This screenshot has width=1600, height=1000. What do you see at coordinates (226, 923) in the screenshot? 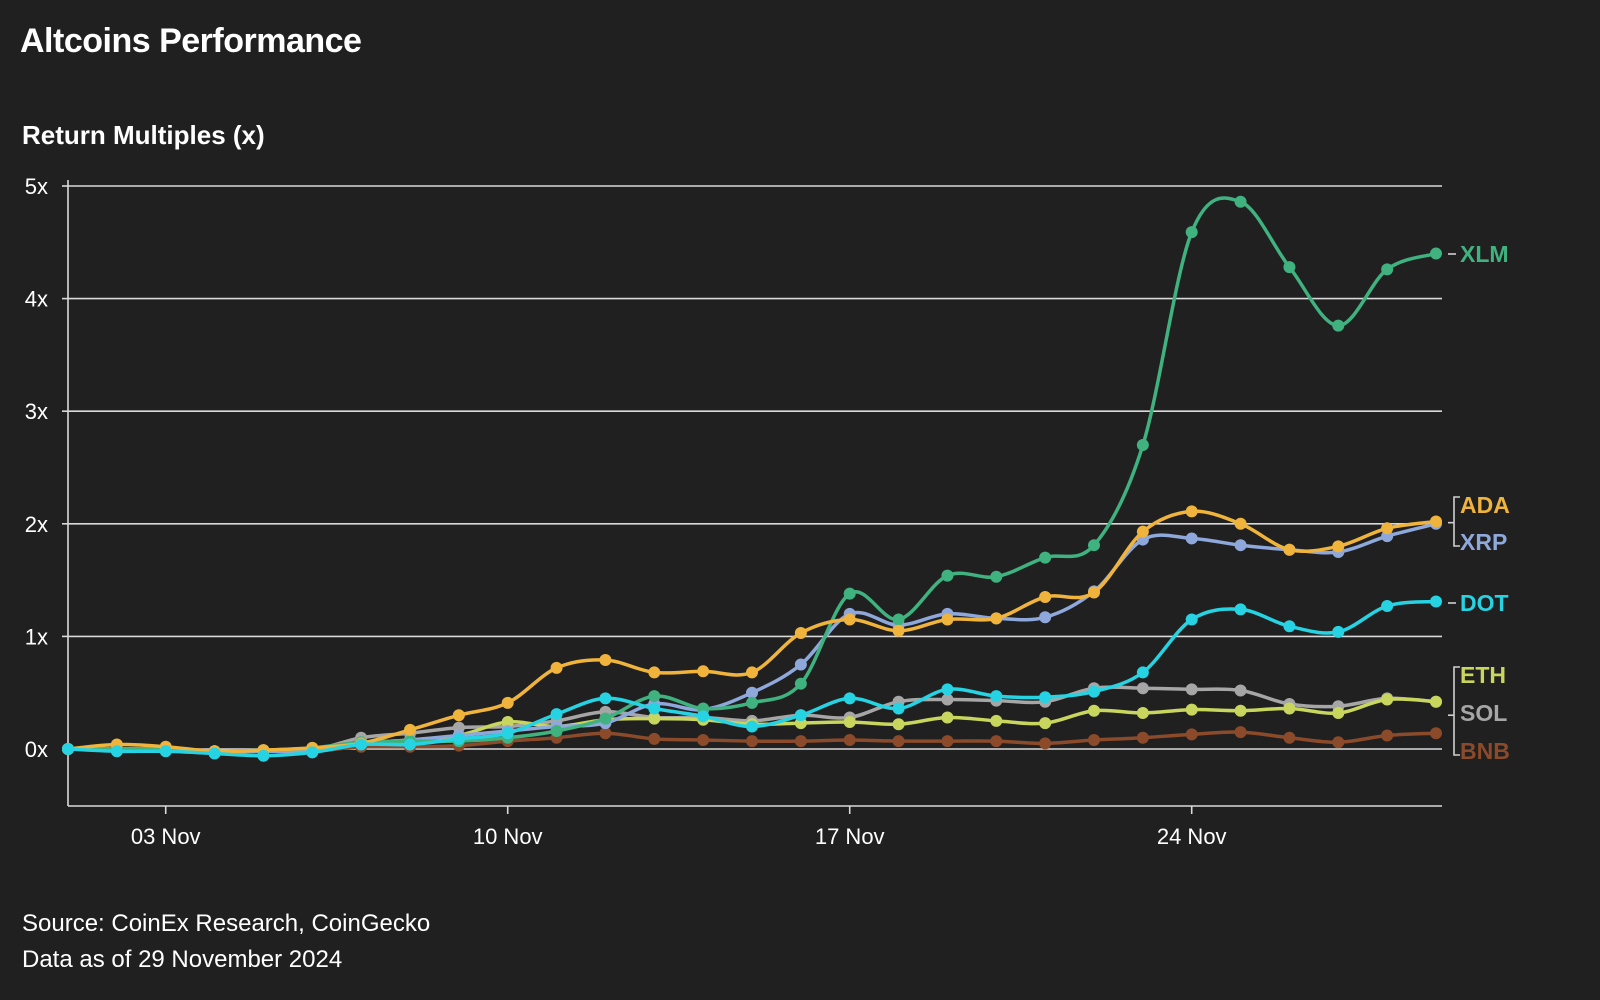
I see `source-note: Source: CoinEx Research, CoinGecko` at bounding box center [226, 923].